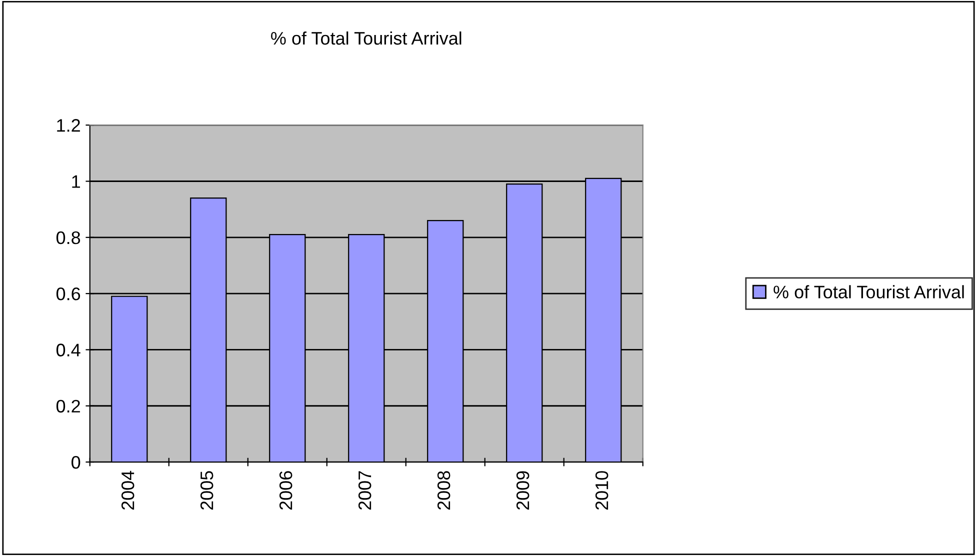 The height and width of the screenshot is (556, 977). What do you see at coordinates (601, 490) in the screenshot?
I see `x-tick-label: 2010` at bounding box center [601, 490].